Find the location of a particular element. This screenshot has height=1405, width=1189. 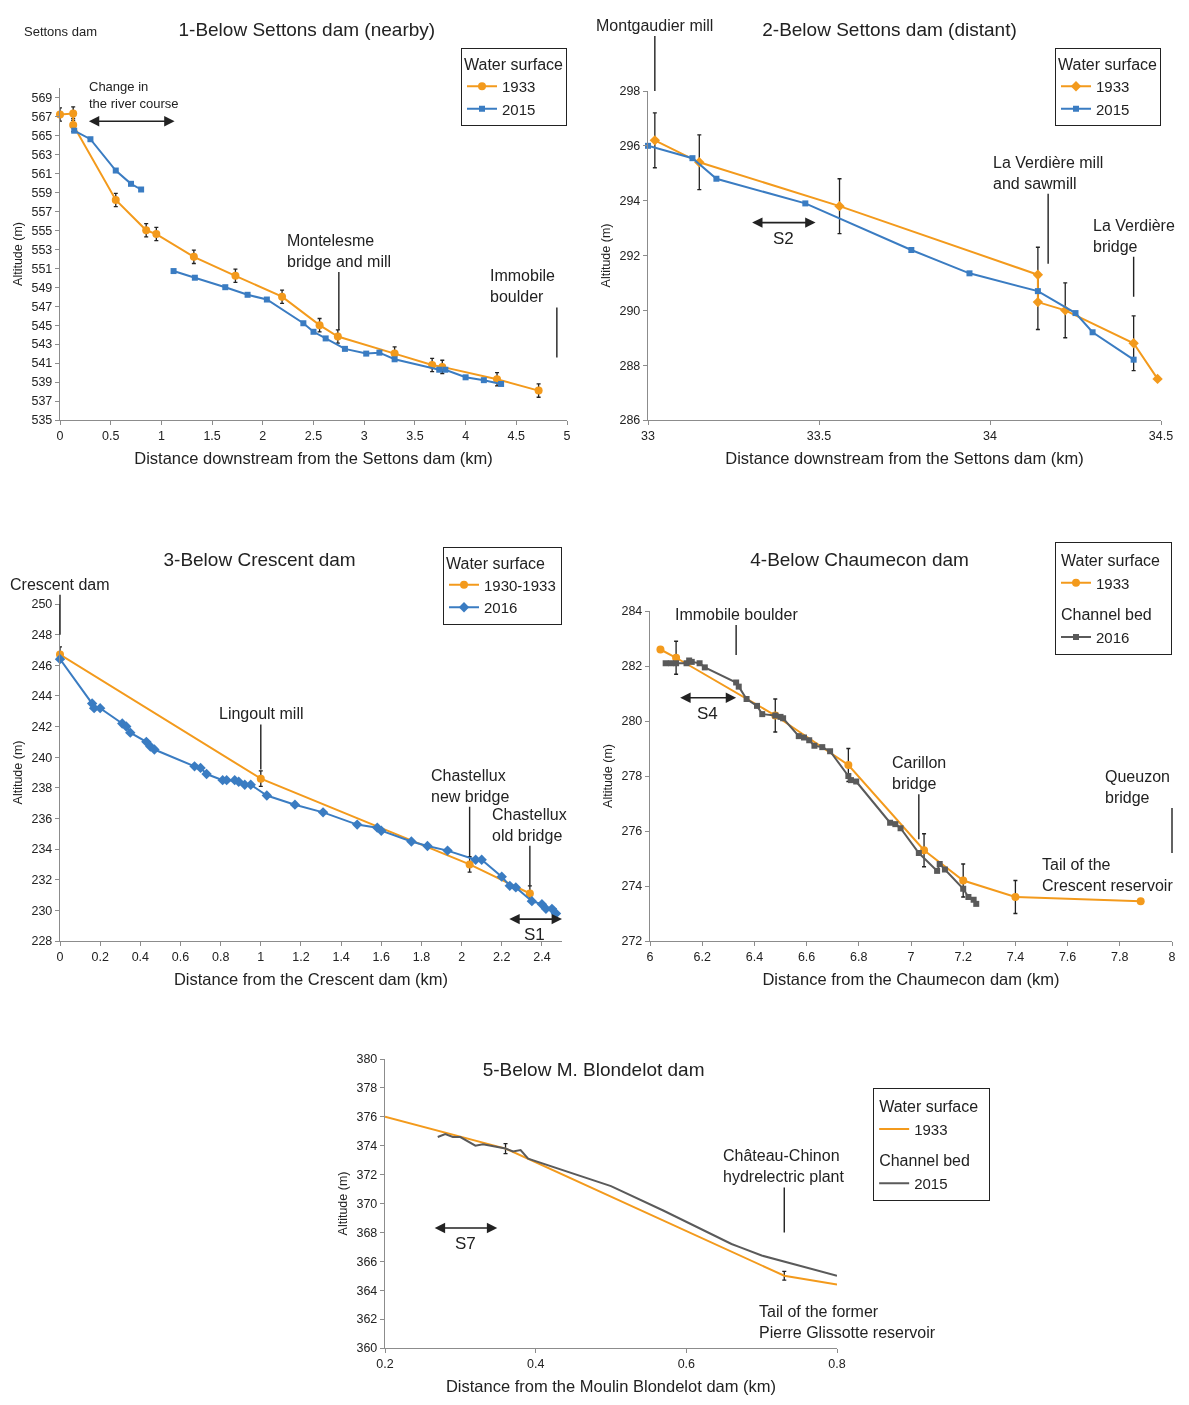

chart-title: 5-Below M. Blondelot dam is located at coordinates (593, 1070).